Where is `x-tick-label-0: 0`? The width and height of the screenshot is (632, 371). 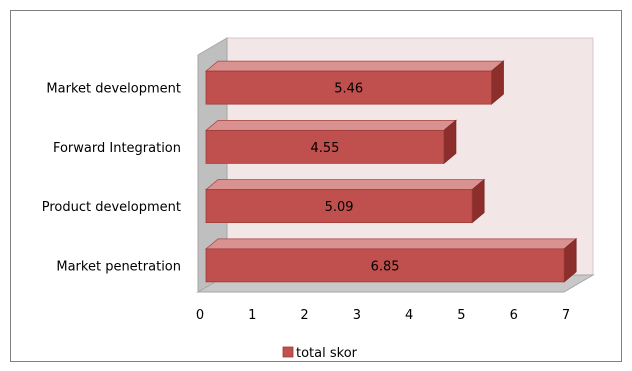 x-tick-label-0: 0 is located at coordinates (200, 315).